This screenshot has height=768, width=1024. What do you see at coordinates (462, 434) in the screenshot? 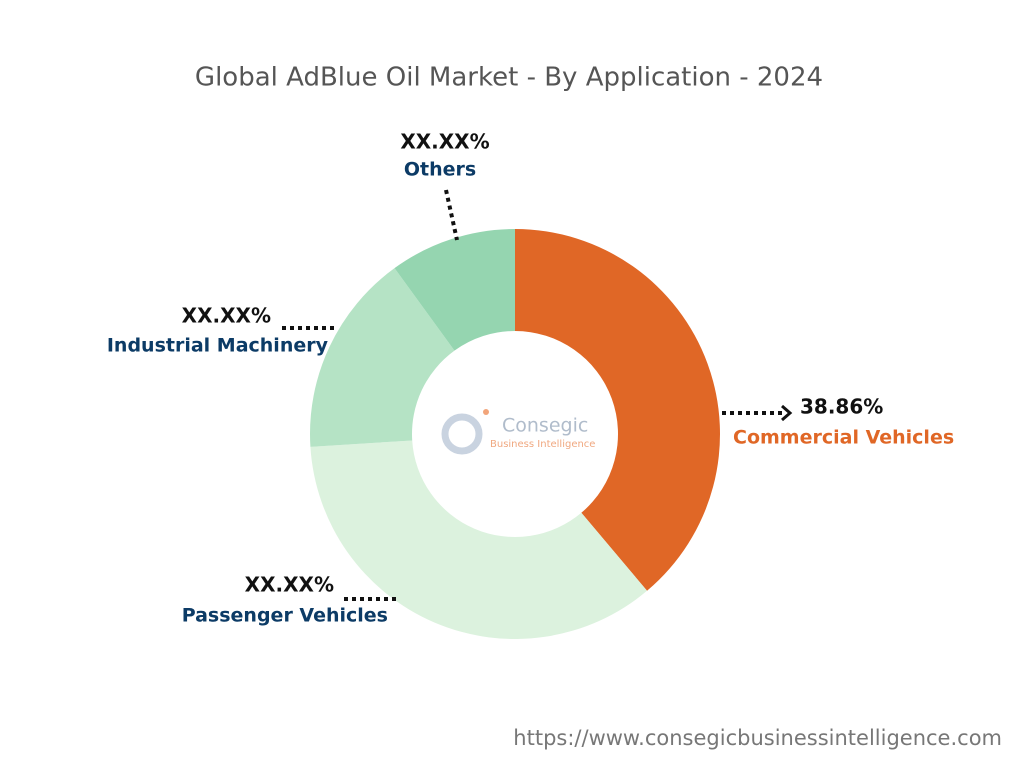
I see `logo-icon` at bounding box center [462, 434].